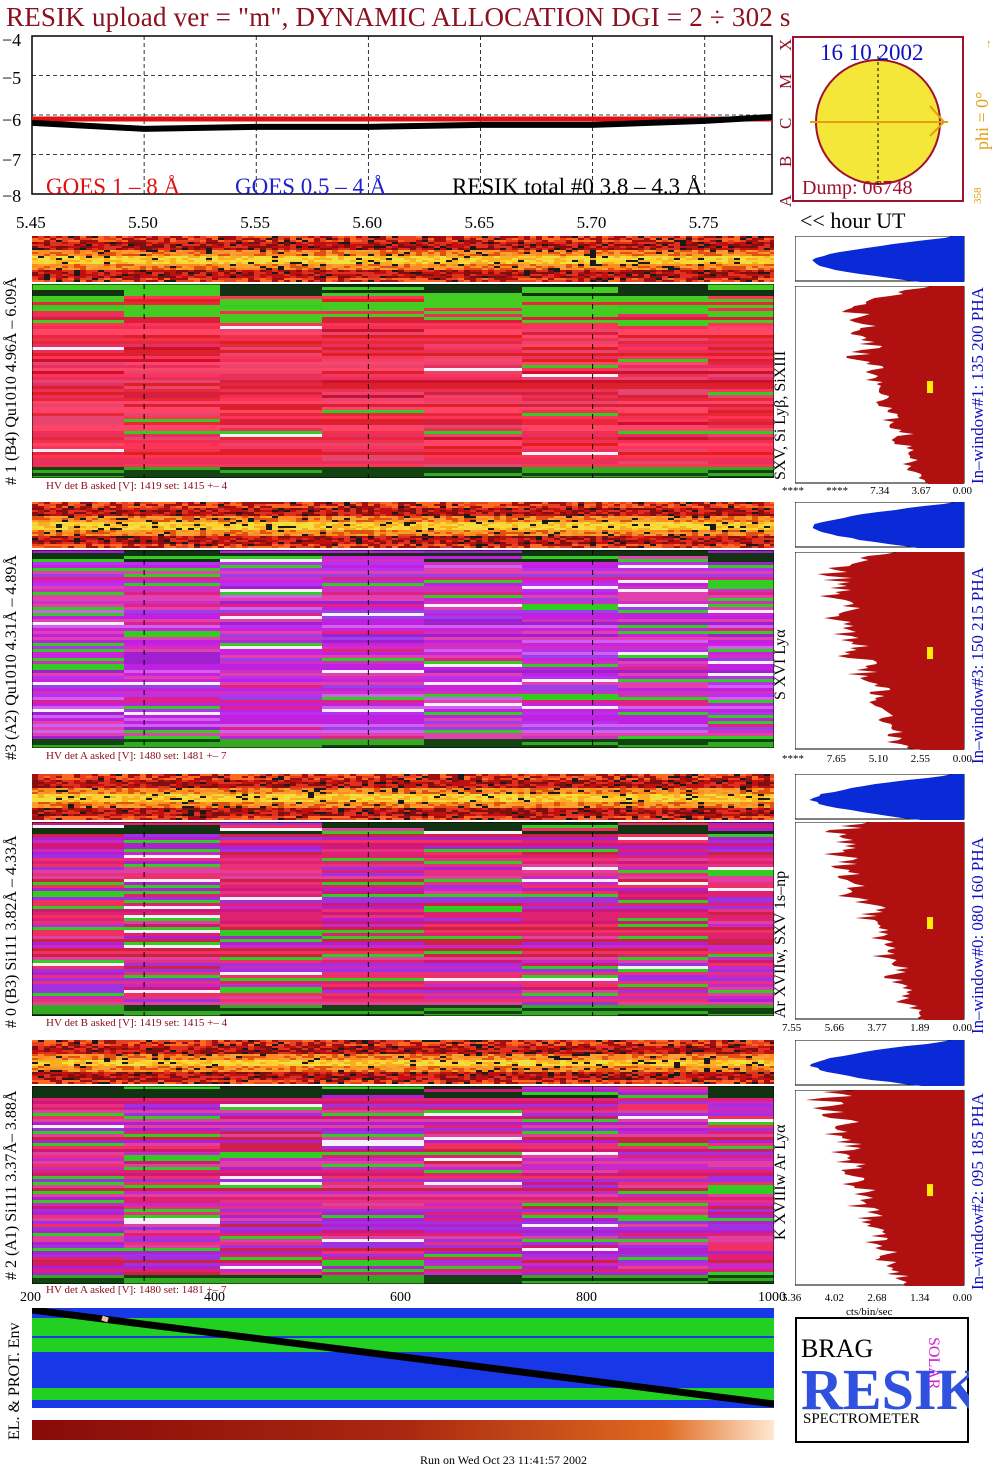 The width and height of the screenshot is (1004, 1476). What do you see at coordinates (577, 186) in the screenshot?
I see `legend-resik-total: RESIK total #0 3.8 – 4.3 Å` at bounding box center [577, 186].